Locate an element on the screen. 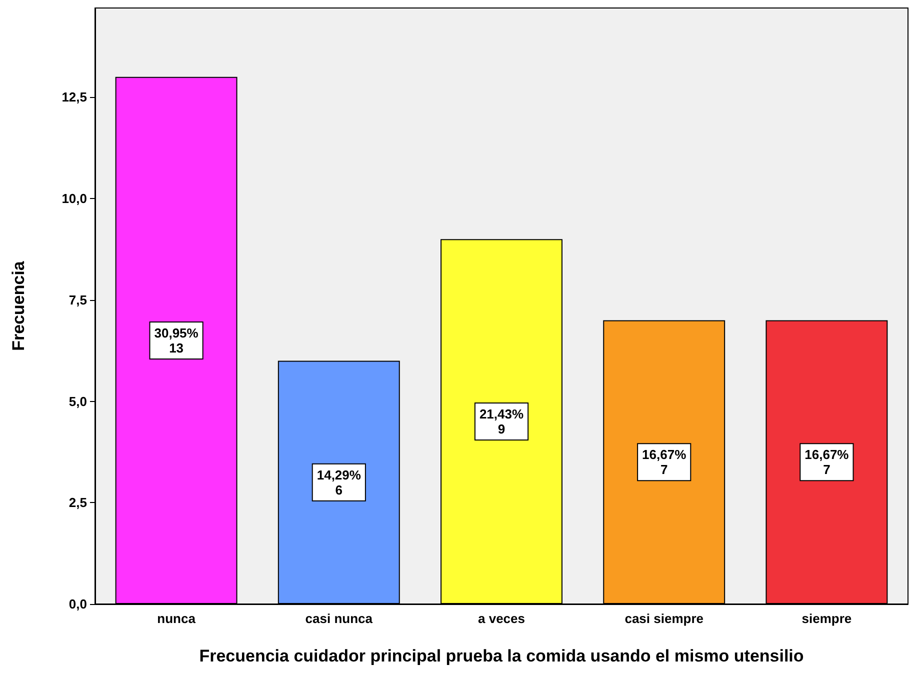 The image size is (918, 695). x-tick-label: nunca is located at coordinates (176, 618).